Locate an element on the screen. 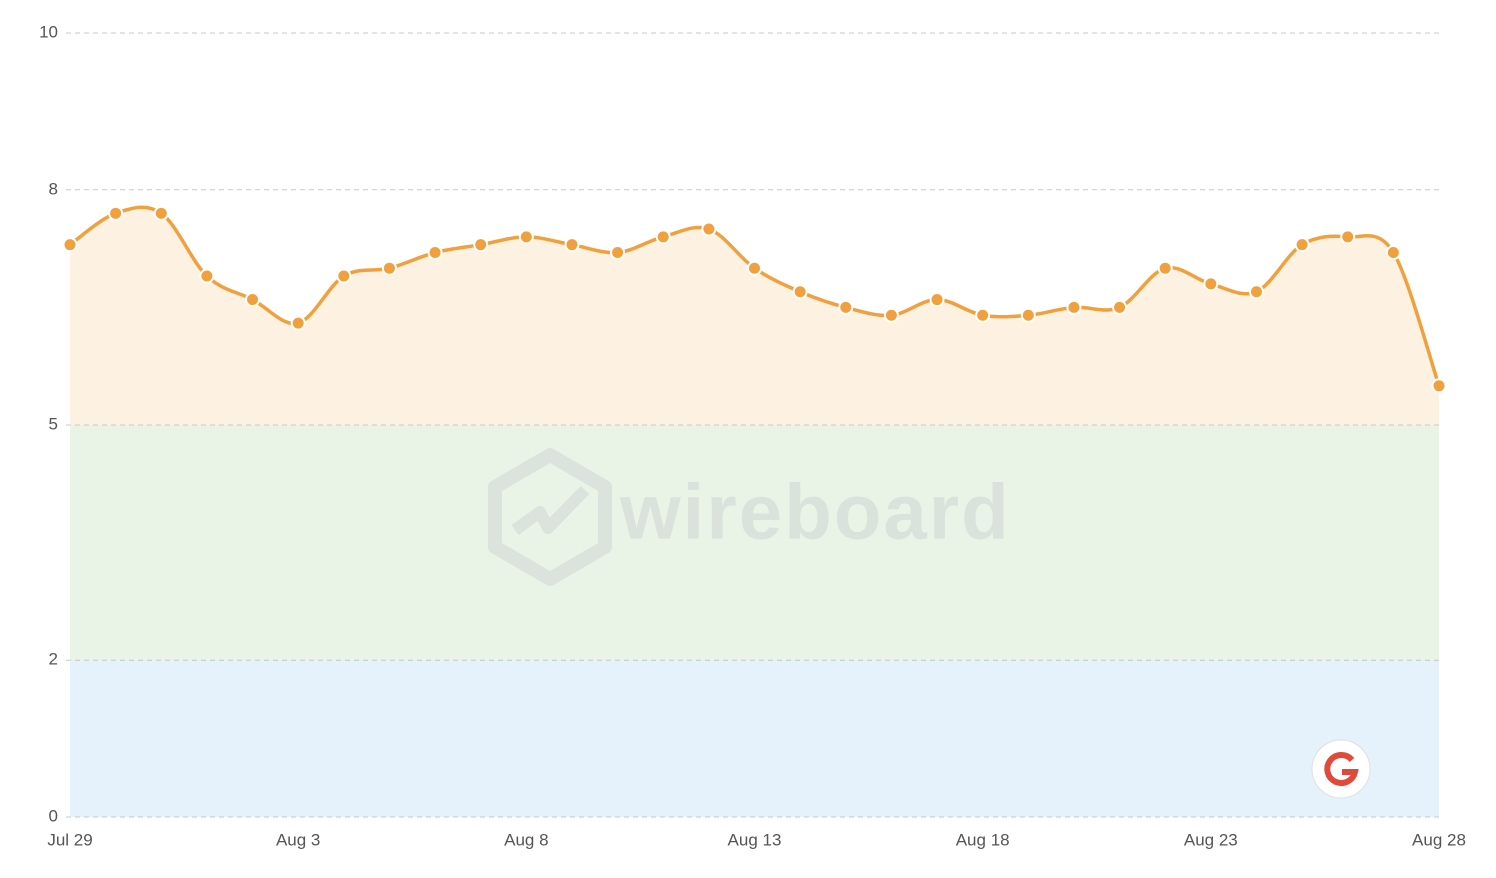 The image size is (1496, 878). y-tick-label: 10 is located at coordinates (48, 31).